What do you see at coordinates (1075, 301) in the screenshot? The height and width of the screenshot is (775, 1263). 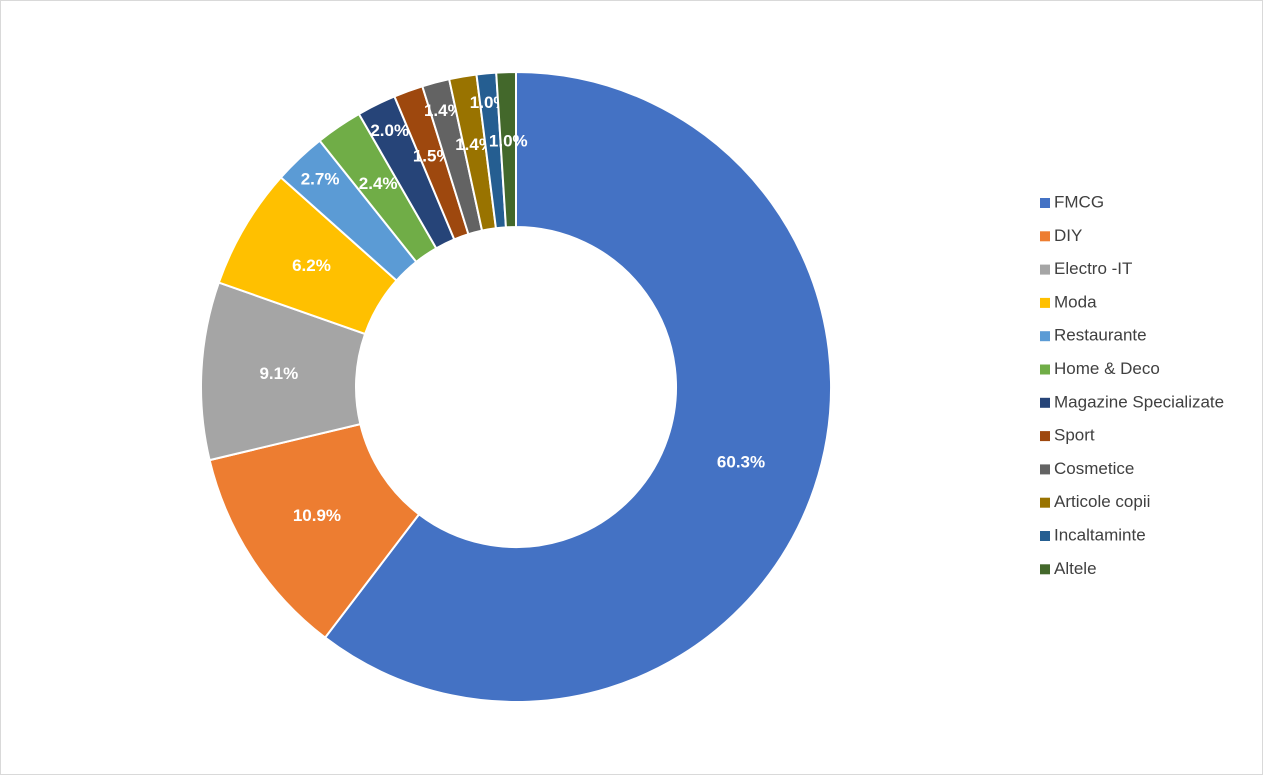 I see `legend-label: Moda` at bounding box center [1075, 301].